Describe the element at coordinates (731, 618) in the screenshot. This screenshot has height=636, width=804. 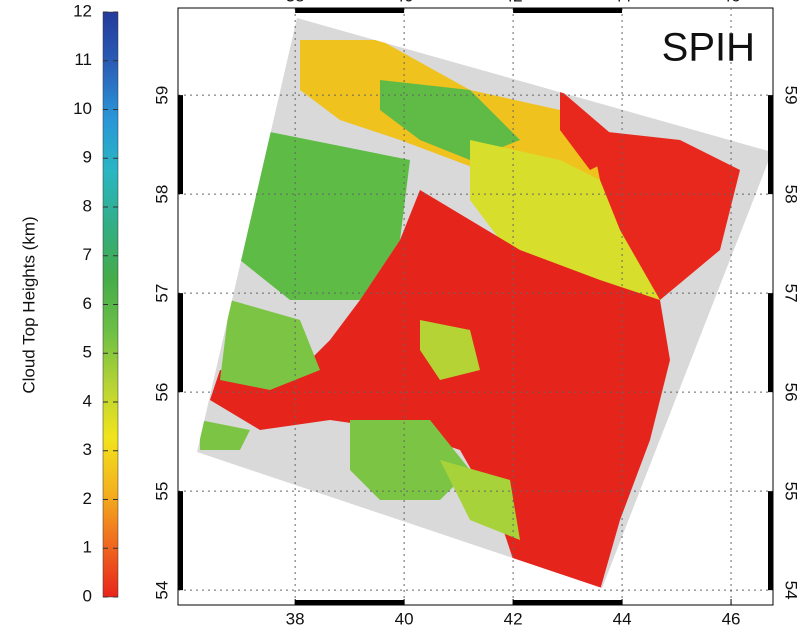
I see `x-tick-label: 46` at that location.